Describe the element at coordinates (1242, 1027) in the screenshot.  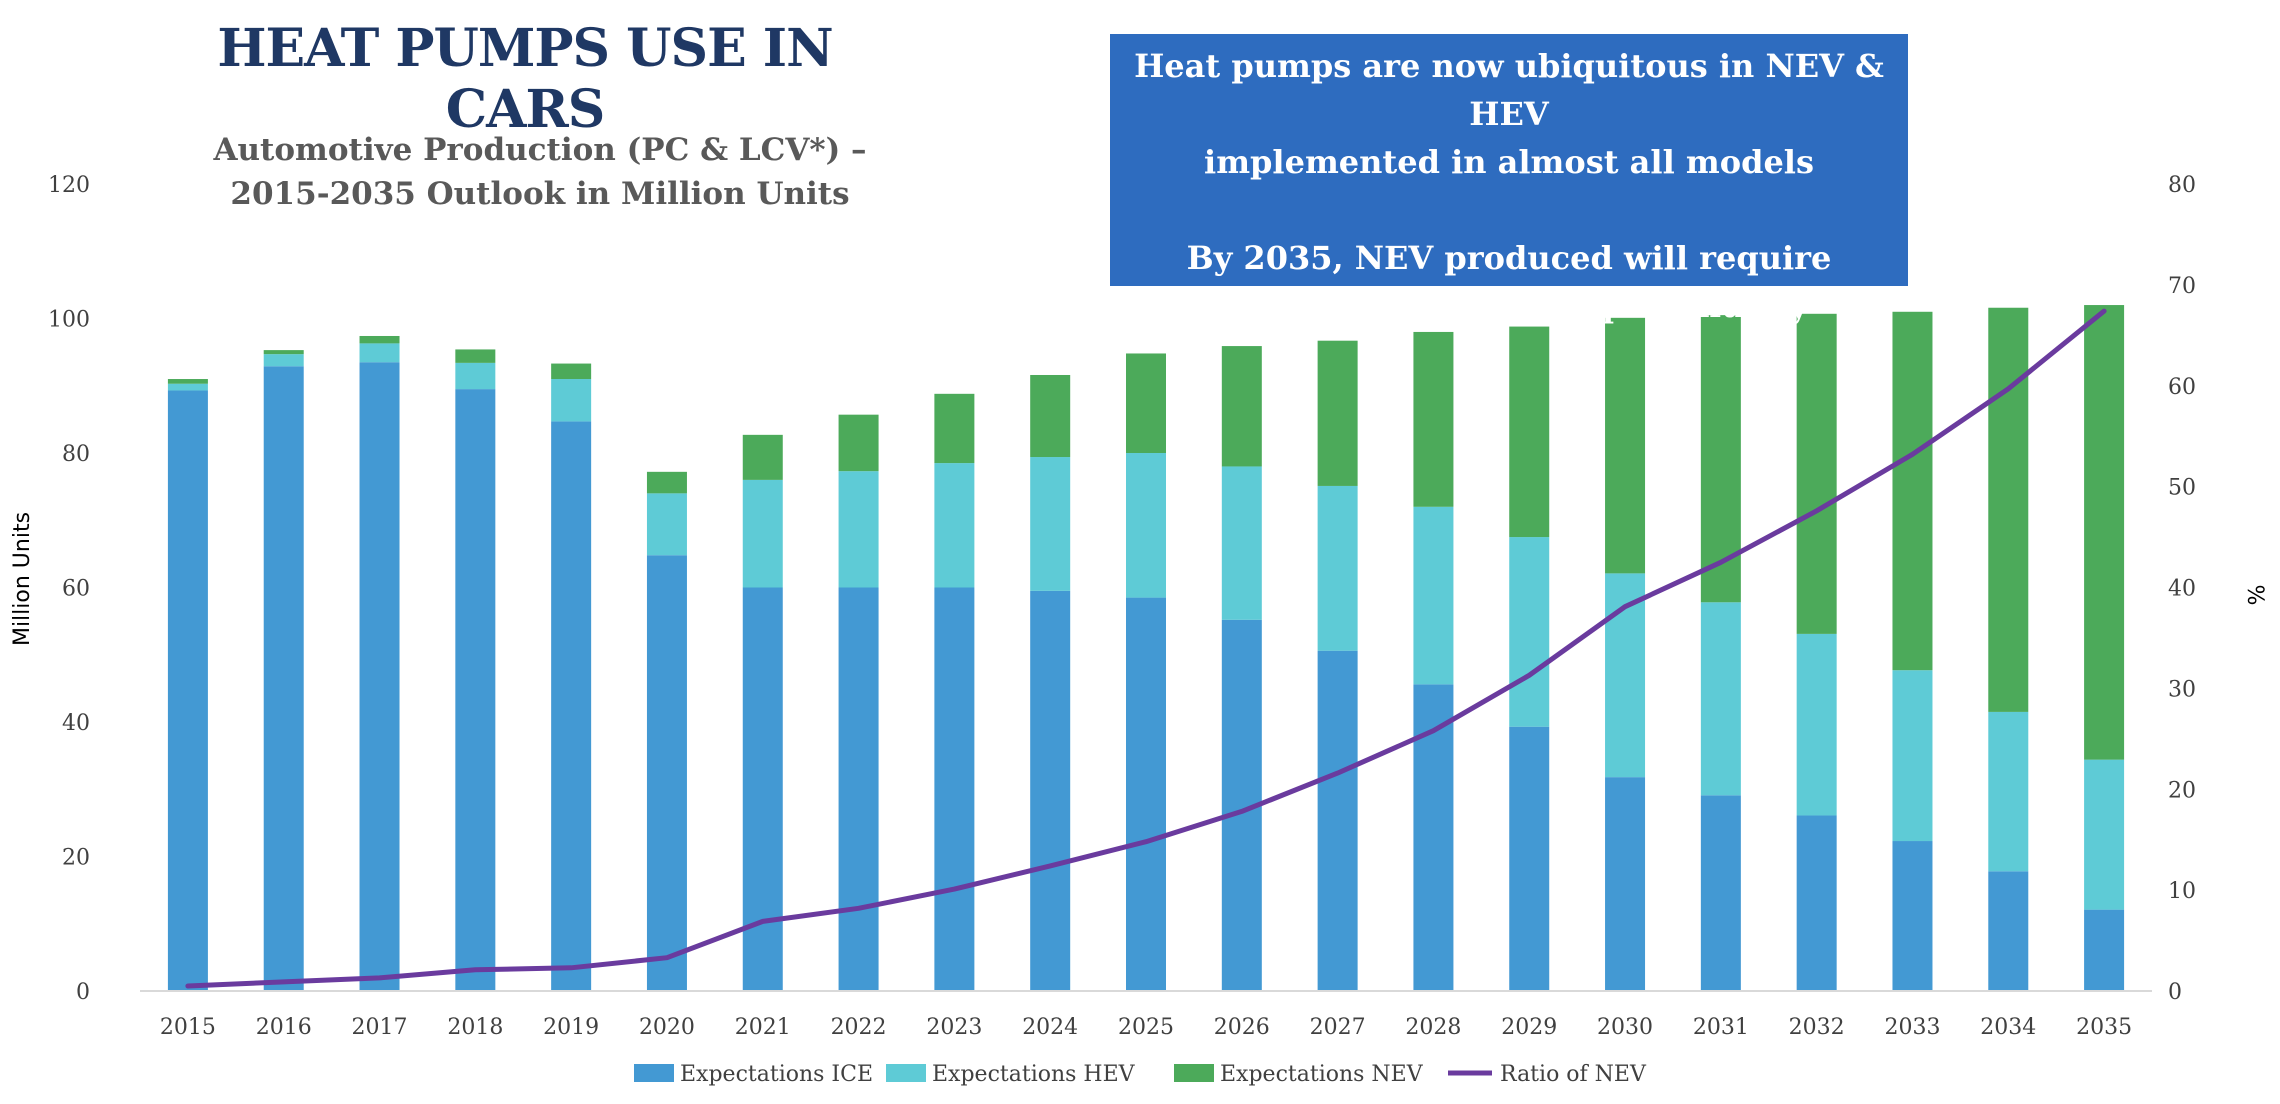
I see `x-tick-label: 2026` at that location.